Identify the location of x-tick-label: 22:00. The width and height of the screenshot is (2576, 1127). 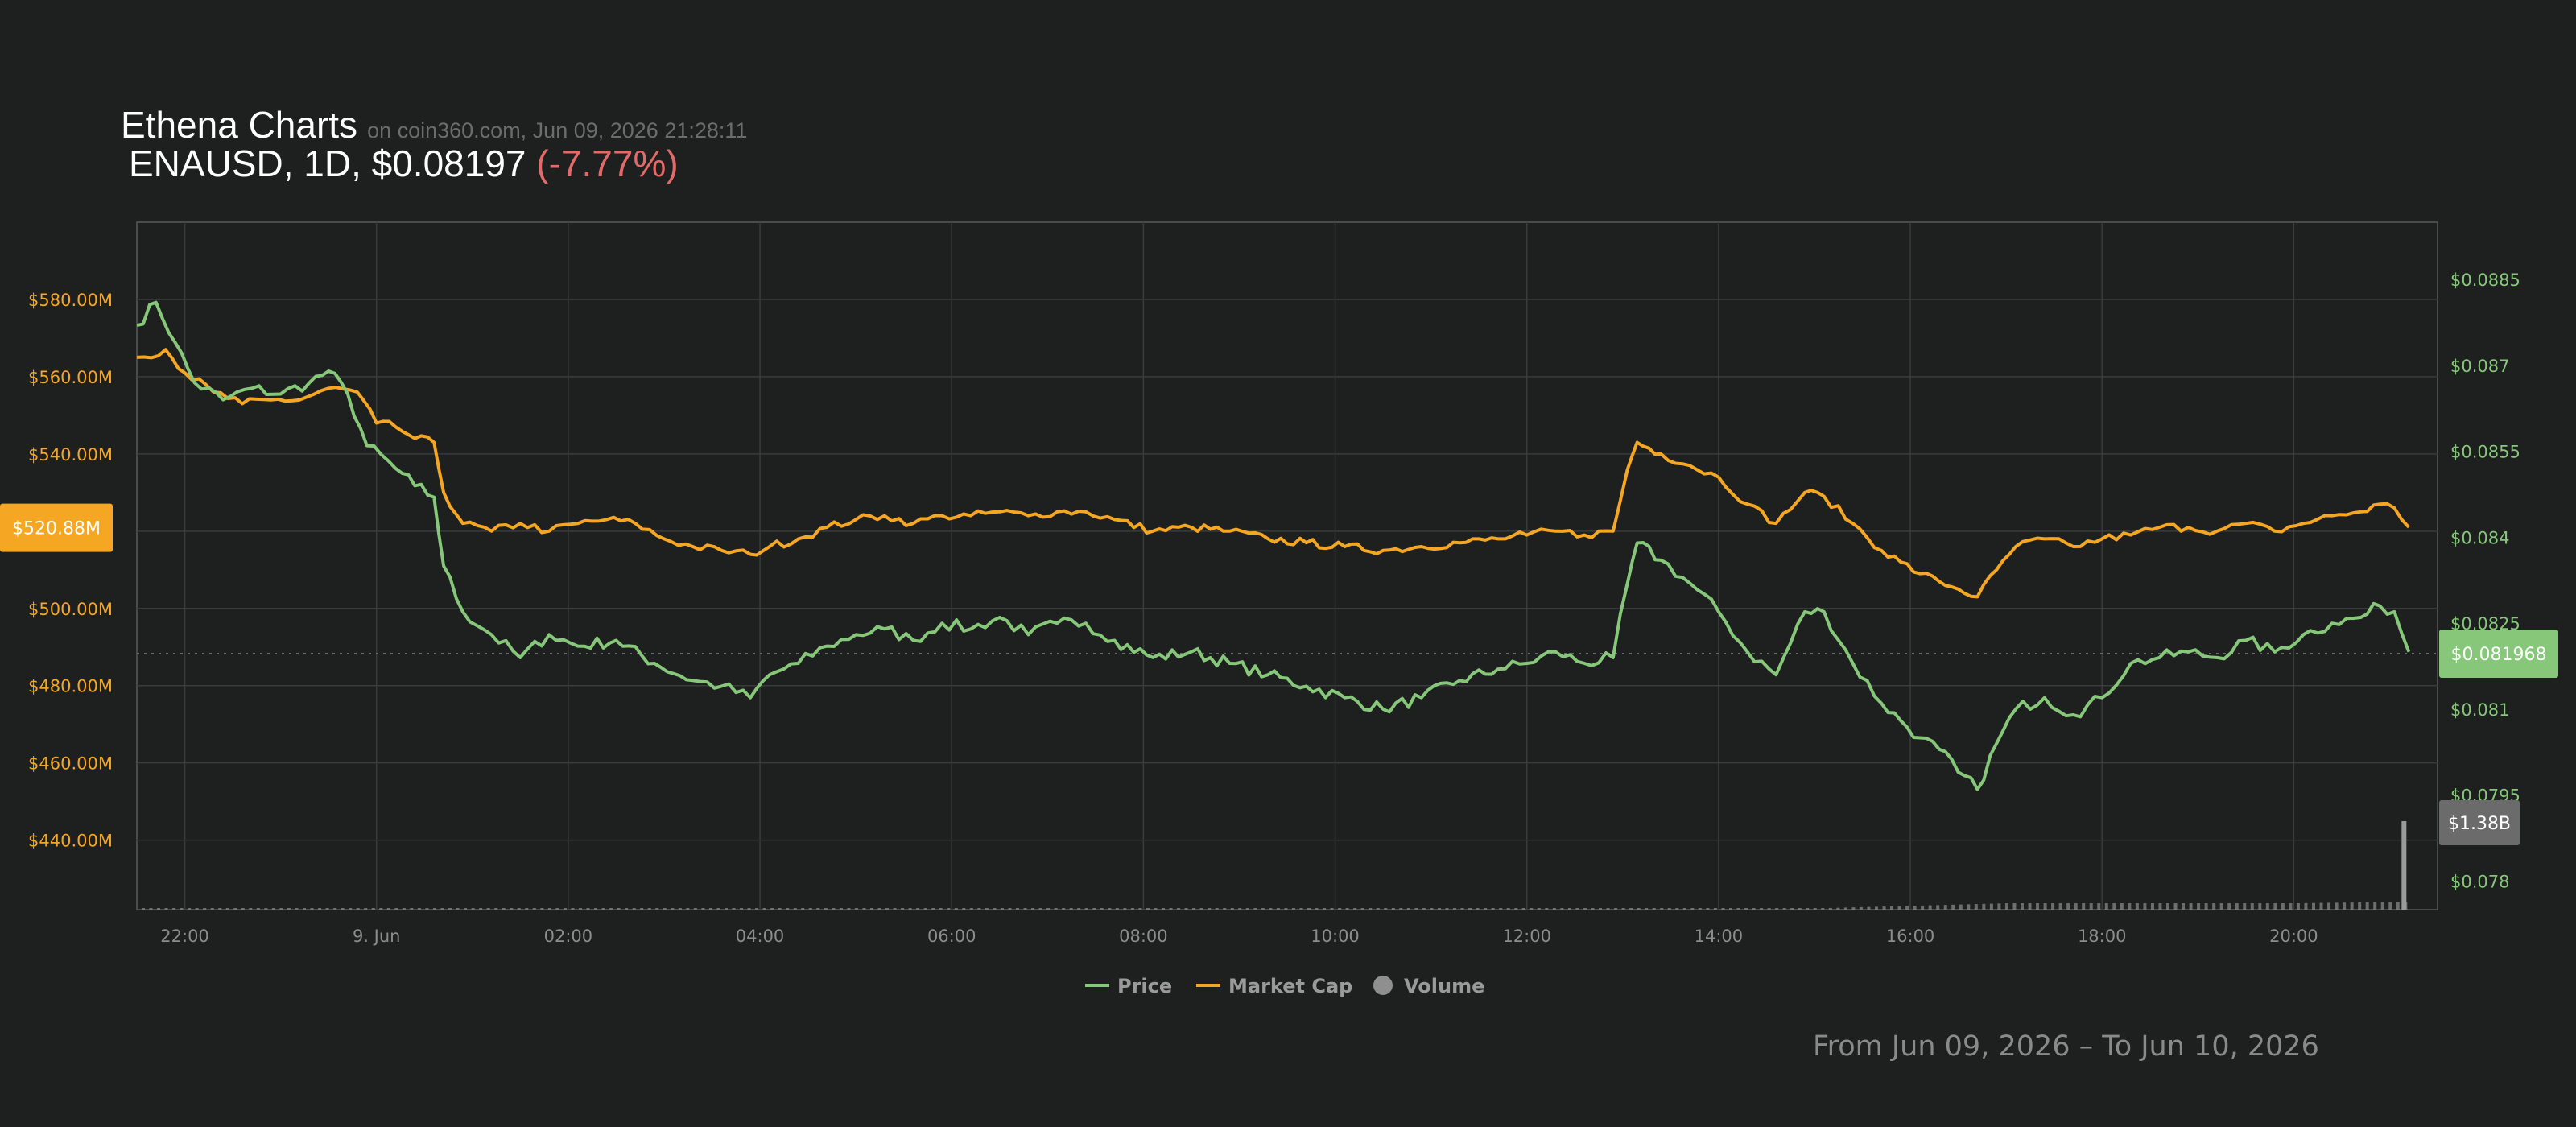
(184, 936).